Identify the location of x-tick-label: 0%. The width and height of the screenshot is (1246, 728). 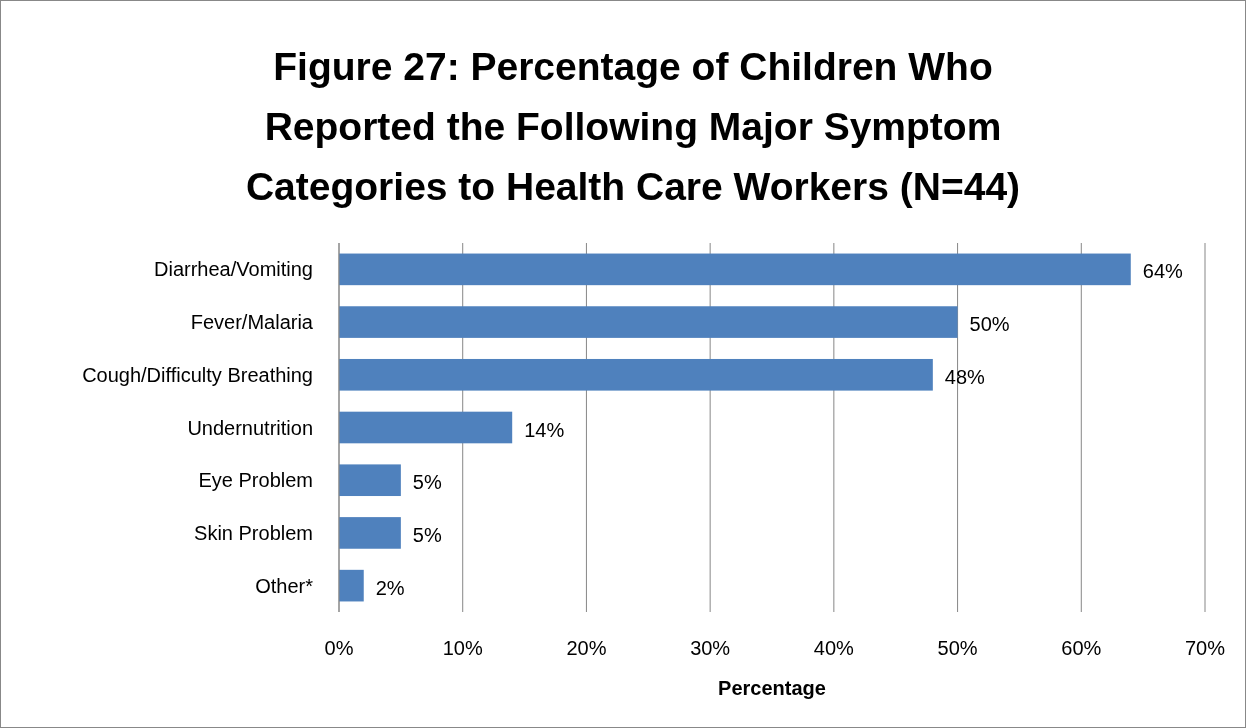
(339, 648).